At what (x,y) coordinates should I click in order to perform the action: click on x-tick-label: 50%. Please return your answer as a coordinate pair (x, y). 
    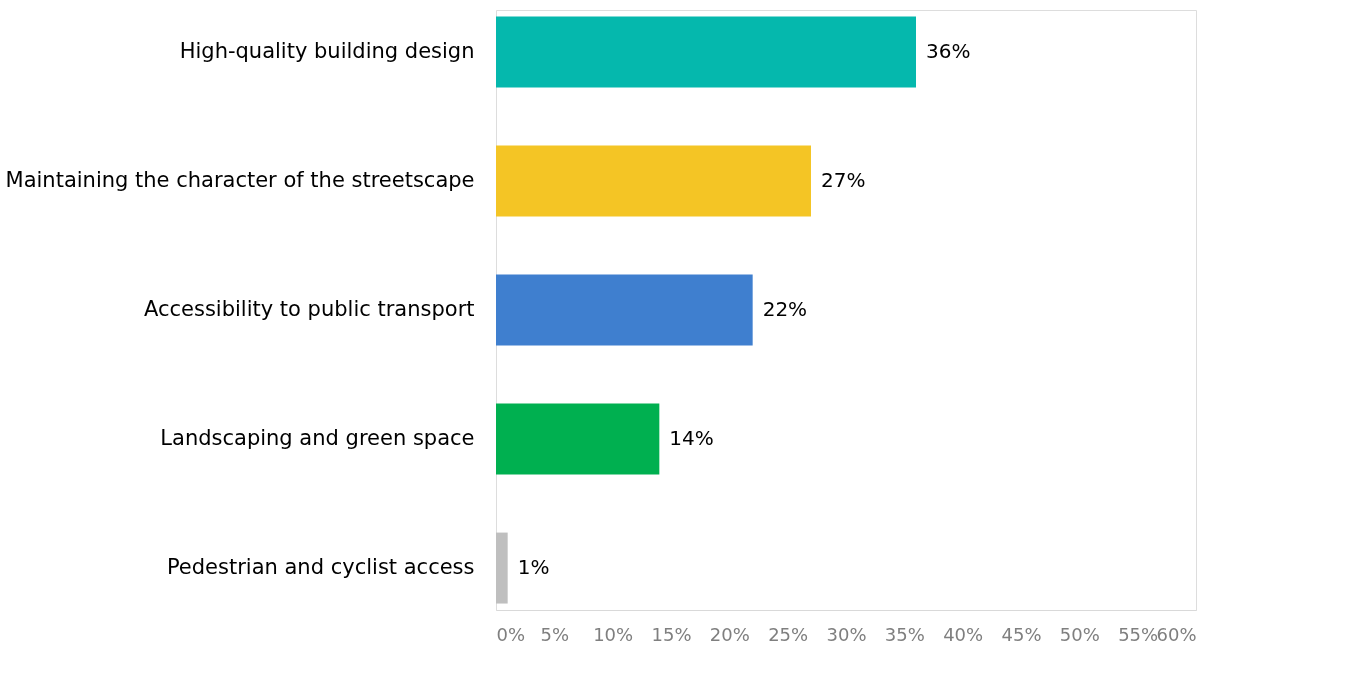
    Looking at the image, I should click on (1079, 634).